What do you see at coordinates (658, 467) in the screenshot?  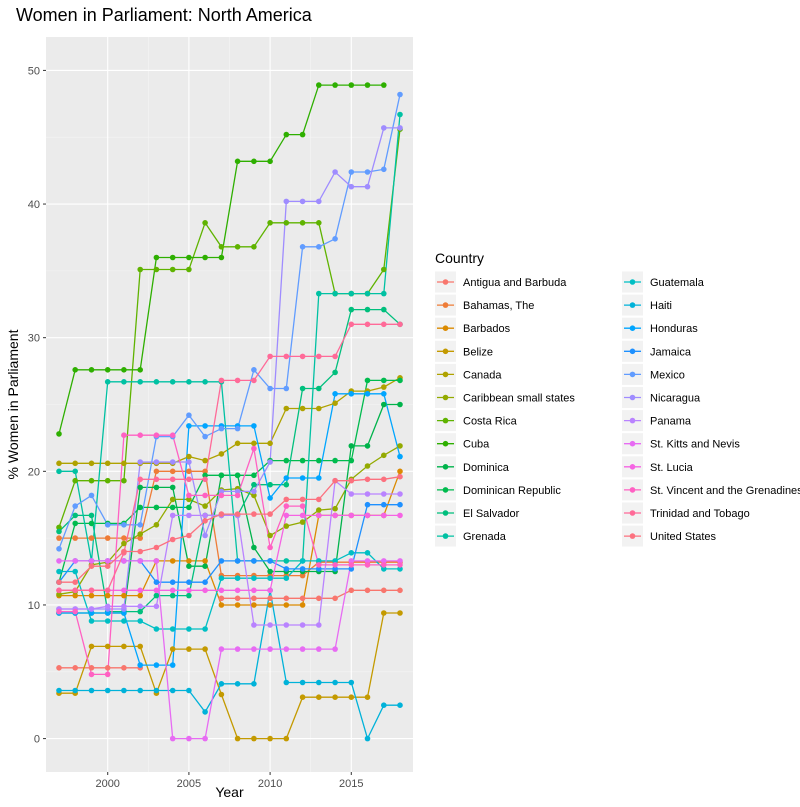 I see `legend-item: St. Lucia` at bounding box center [658, 467].